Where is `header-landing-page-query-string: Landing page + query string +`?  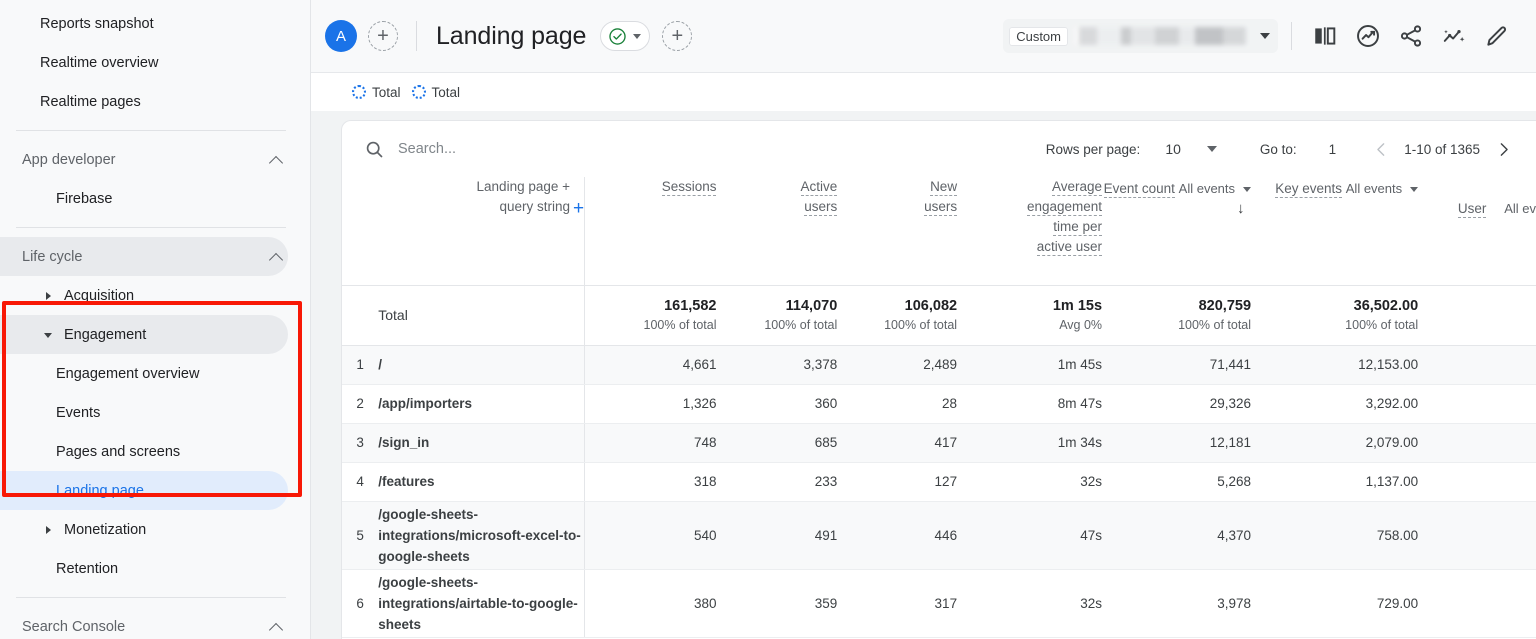
header-landing-page-query-string: Landing page + query string + is located at coordinates (481, 231).